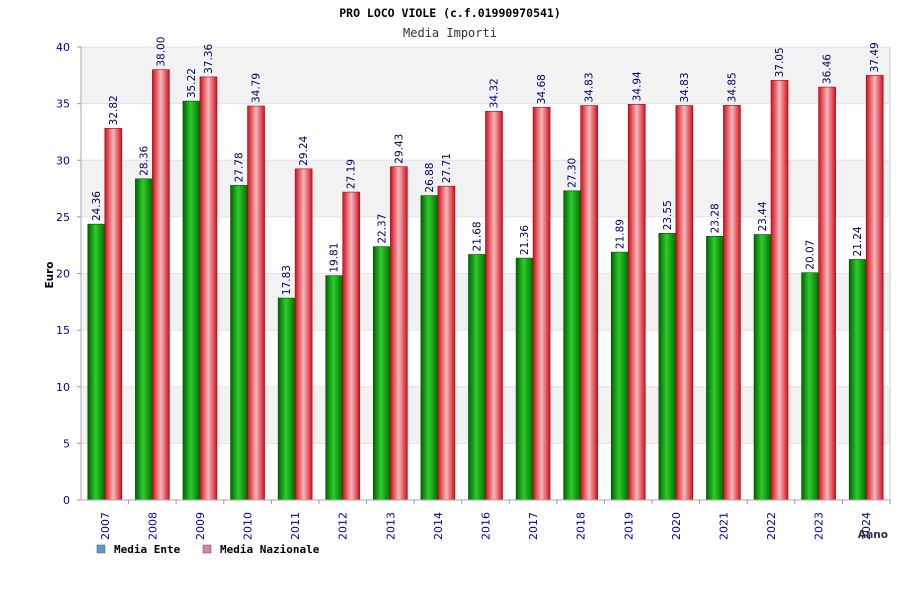 This screenshot has width=900, height=600. What do you see at coordinates (101, 549) in the screenshot?
I see `legend-swatch-media-ente` at bounding box center [101, 549].